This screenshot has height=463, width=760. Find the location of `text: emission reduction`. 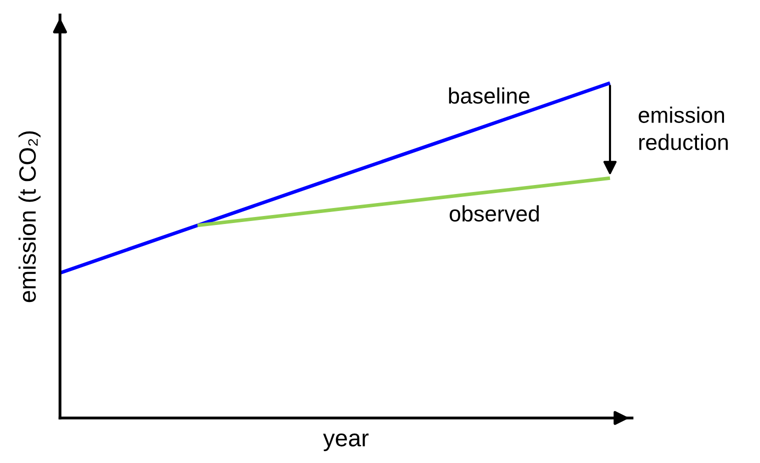

text: emission reduction is located at coordinates (683, 128).